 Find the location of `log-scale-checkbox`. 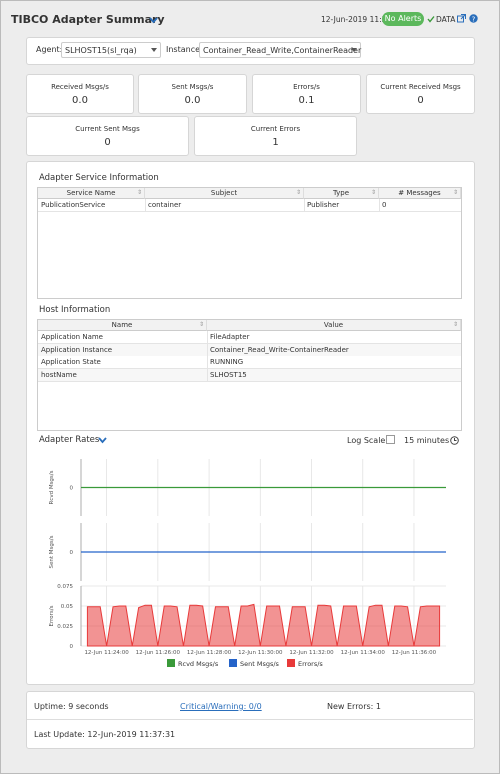

log-scale-checkbox is located at coordinates (390, 439).